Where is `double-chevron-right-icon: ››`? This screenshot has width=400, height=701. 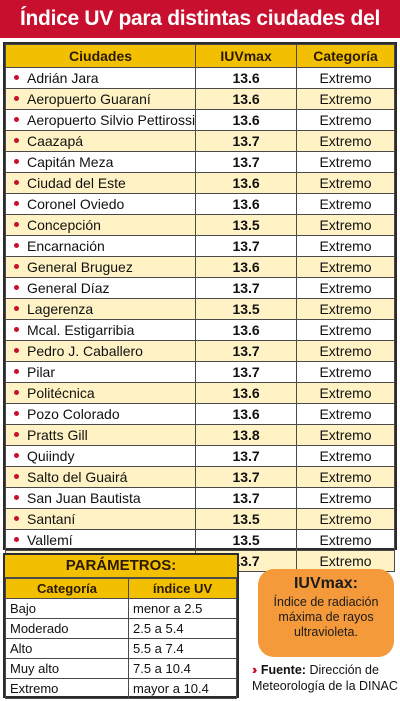
double-chevron-right-icon: ›› is located at coordinates (255, 670).